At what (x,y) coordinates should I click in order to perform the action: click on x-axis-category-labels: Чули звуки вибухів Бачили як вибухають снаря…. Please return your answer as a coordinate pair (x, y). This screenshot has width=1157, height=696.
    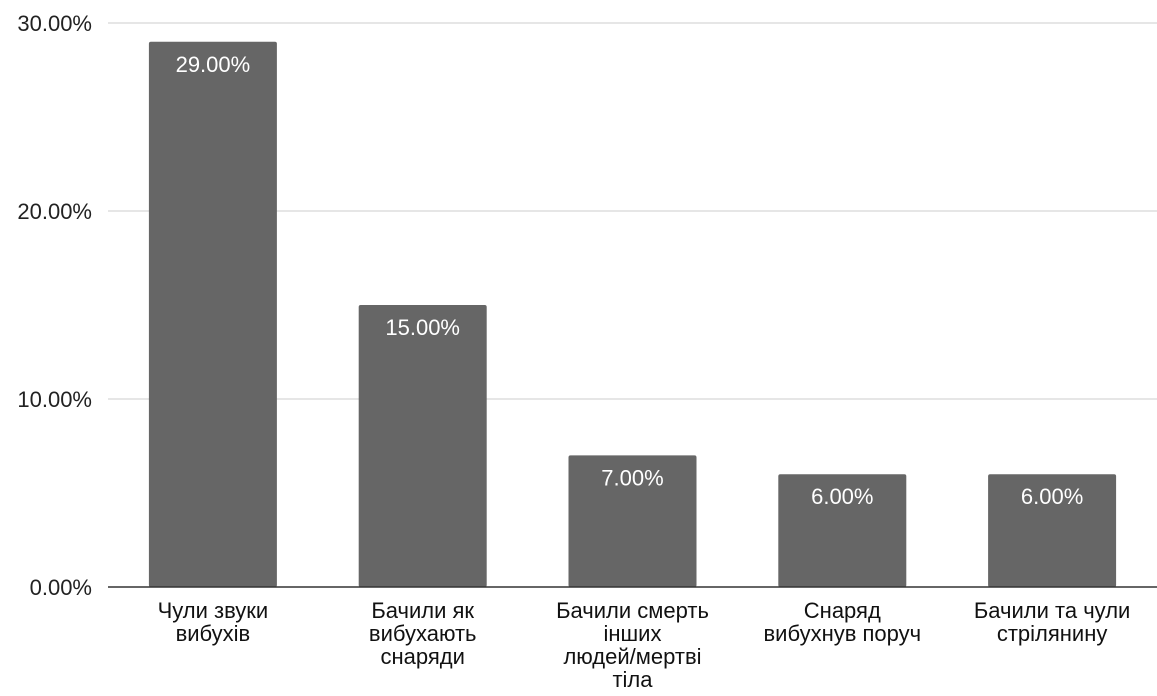
    Looking at the image, I should click on (644, 645).